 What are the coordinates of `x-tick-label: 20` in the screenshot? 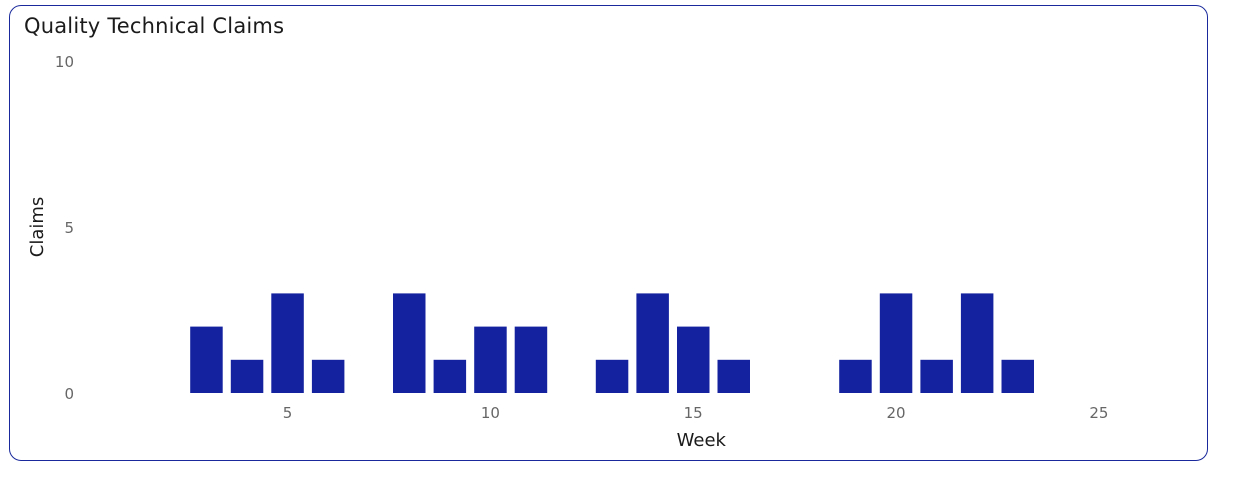 It's located at (895, 413).